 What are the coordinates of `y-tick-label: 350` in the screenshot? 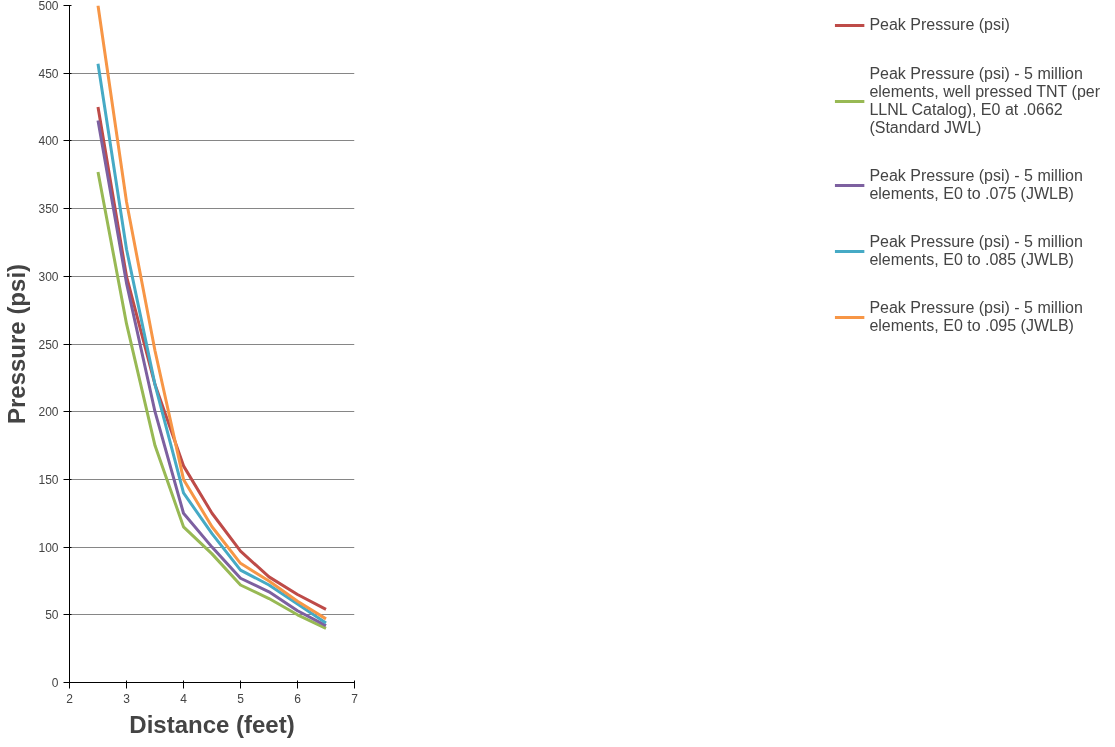 It's located at (48, 209).